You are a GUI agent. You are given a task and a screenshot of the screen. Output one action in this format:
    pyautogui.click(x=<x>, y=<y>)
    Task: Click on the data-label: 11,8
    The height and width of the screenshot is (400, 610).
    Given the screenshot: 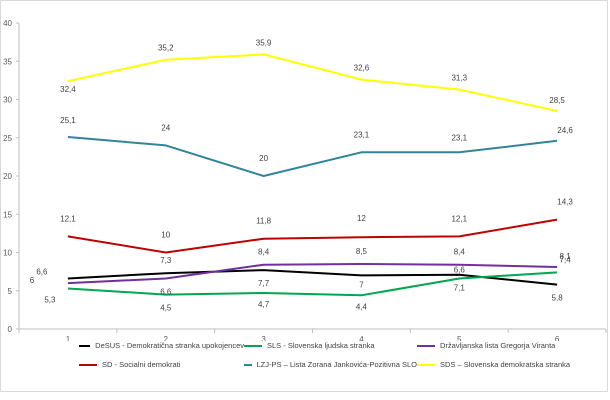 What is the action you would take?
    pyautogui.click(x=264, y=221)
    